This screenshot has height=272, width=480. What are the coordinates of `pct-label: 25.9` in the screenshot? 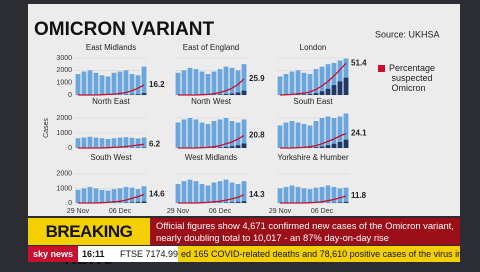 It's located at (257, 78).